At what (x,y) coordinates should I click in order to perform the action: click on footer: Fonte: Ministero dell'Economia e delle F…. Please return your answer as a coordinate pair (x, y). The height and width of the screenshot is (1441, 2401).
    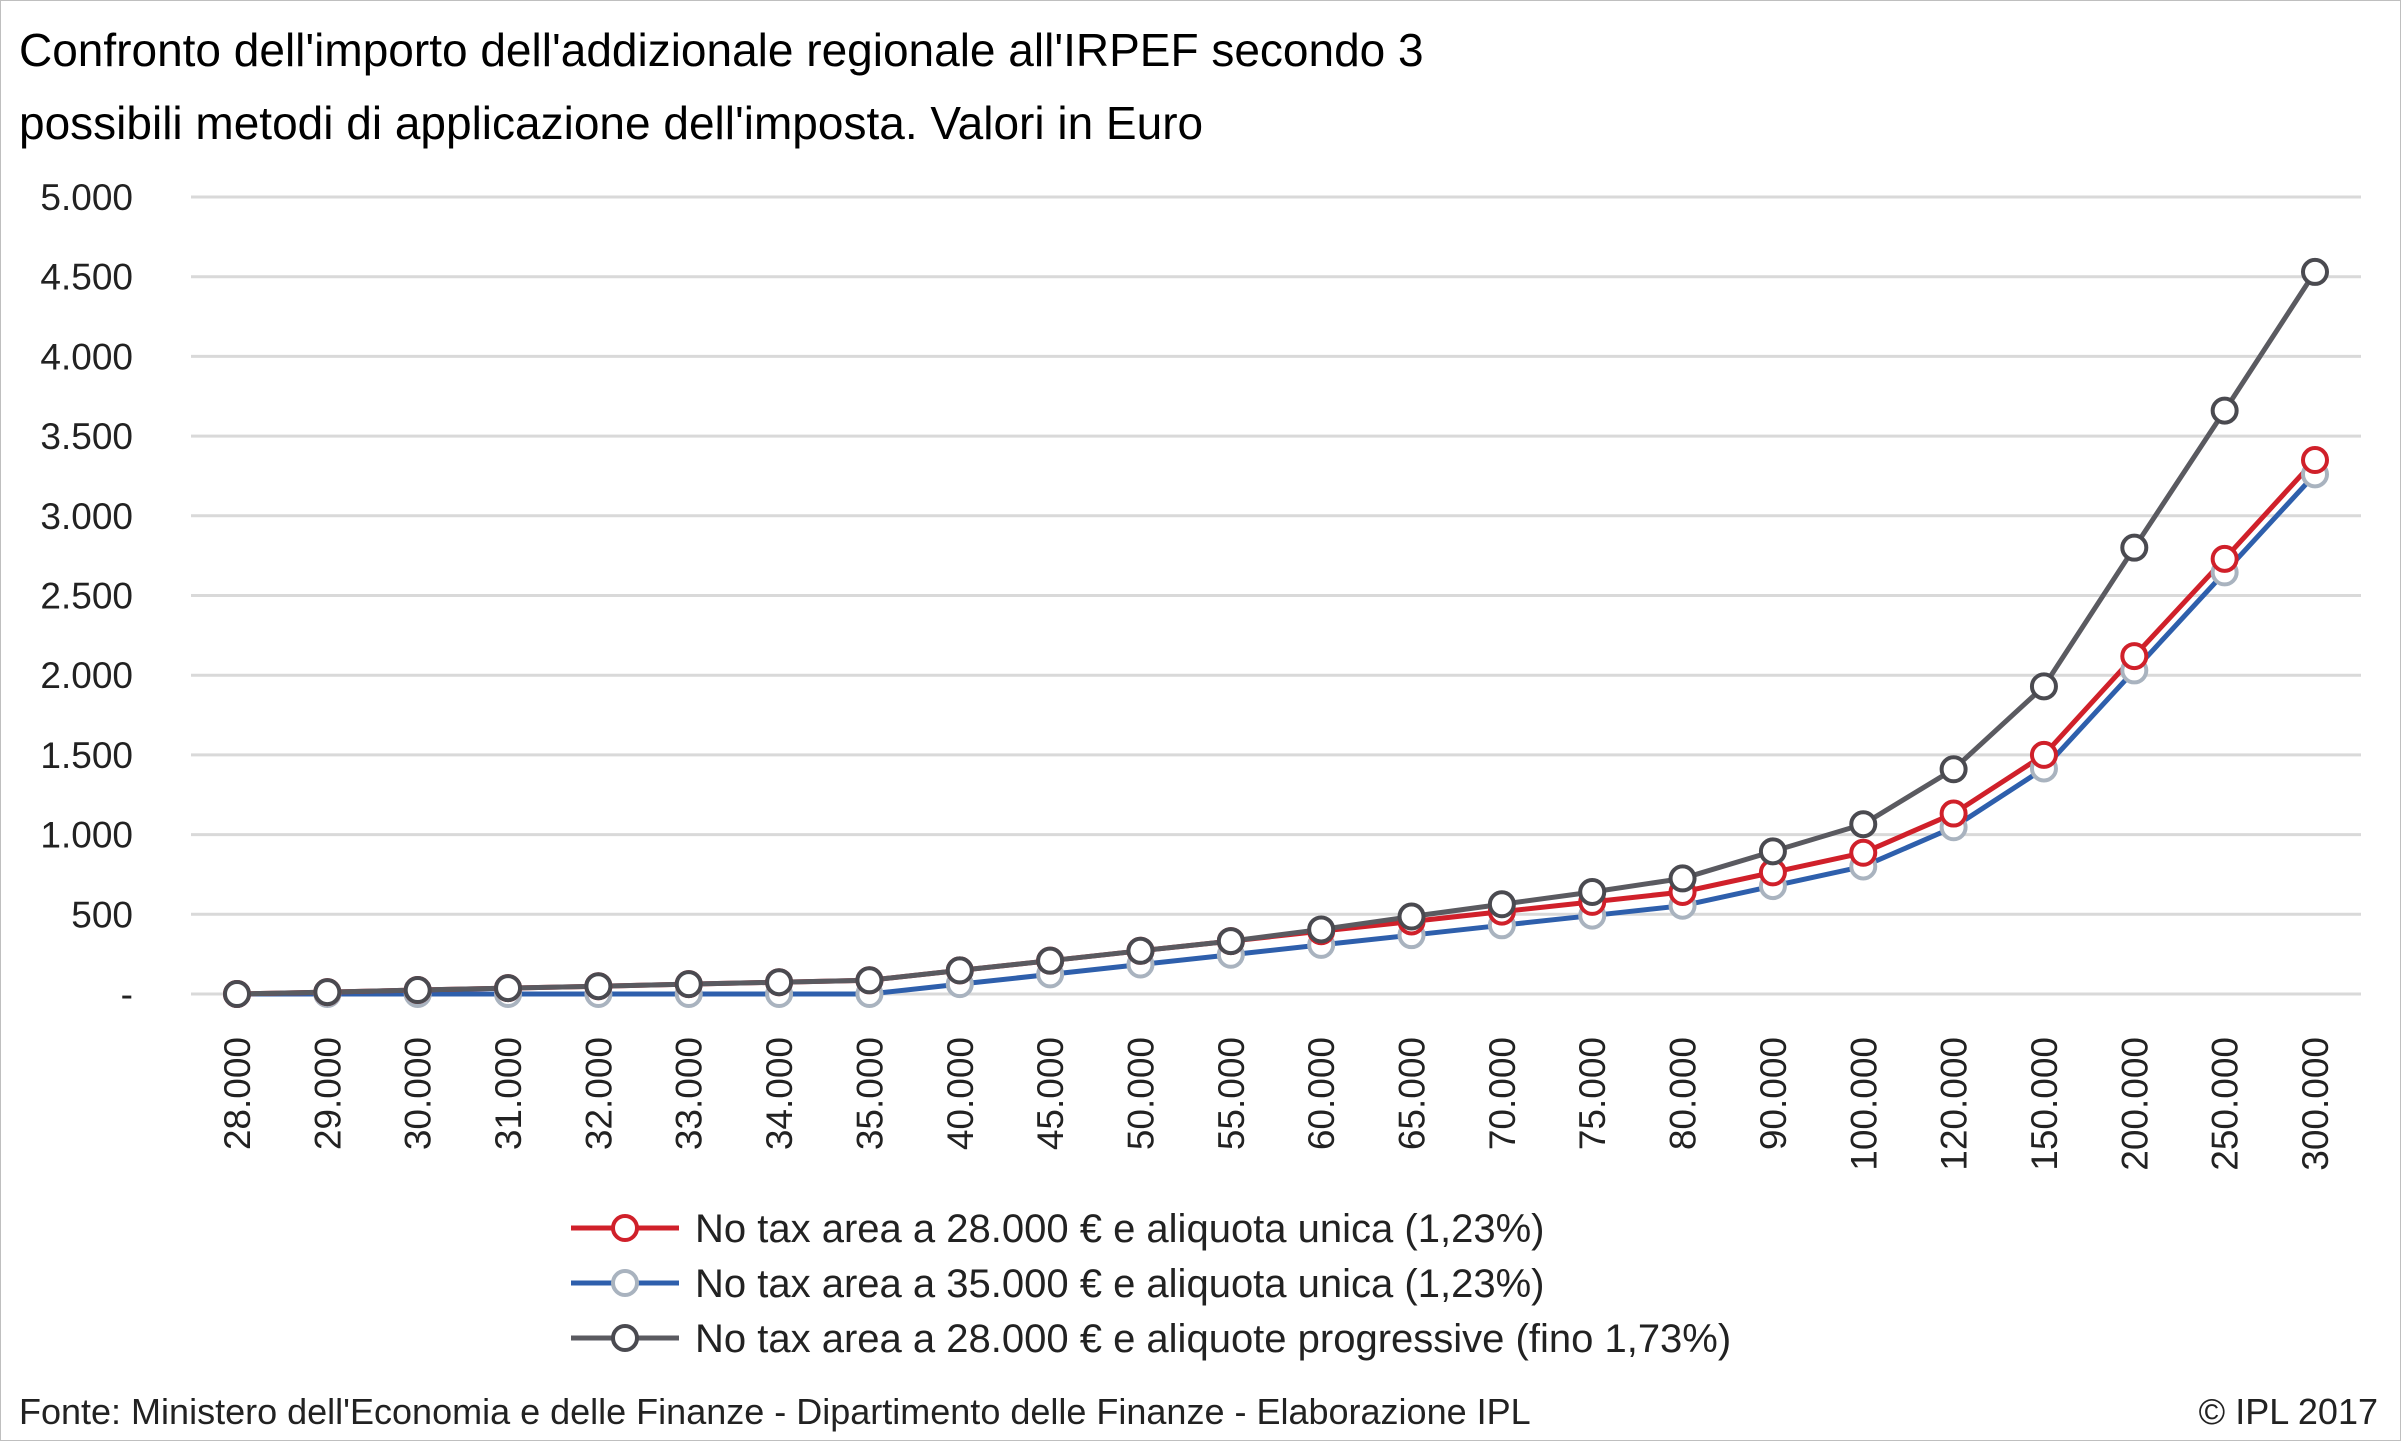
    Looking at the image, I should click on (1198, 1411).